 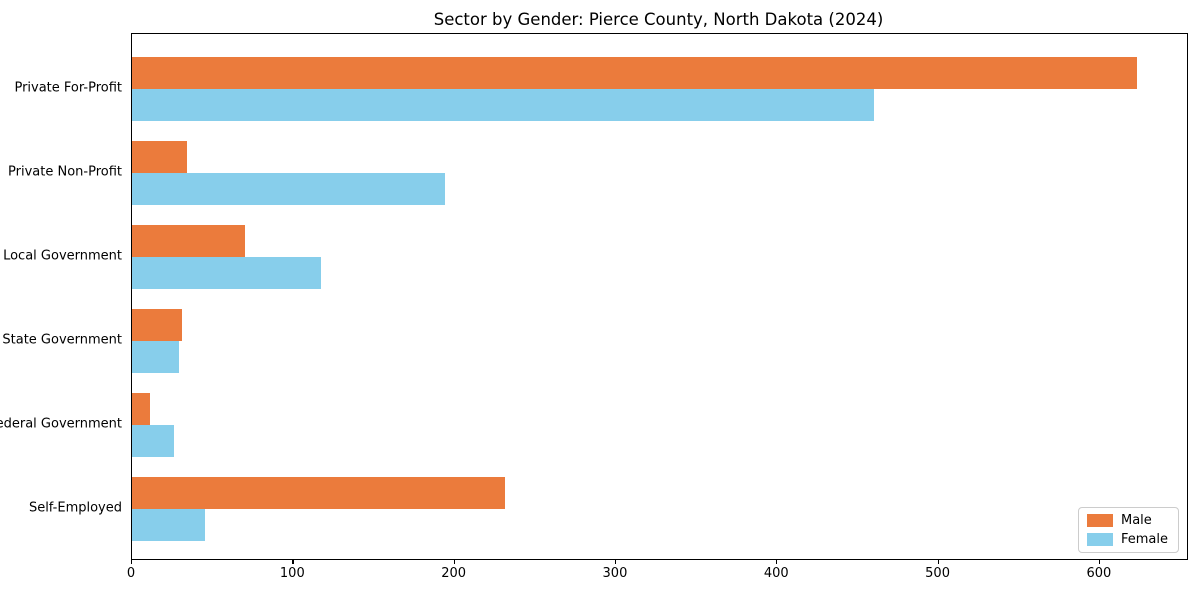 I want to click on xtick-label-600: 600, so click(x=1099, y=573).